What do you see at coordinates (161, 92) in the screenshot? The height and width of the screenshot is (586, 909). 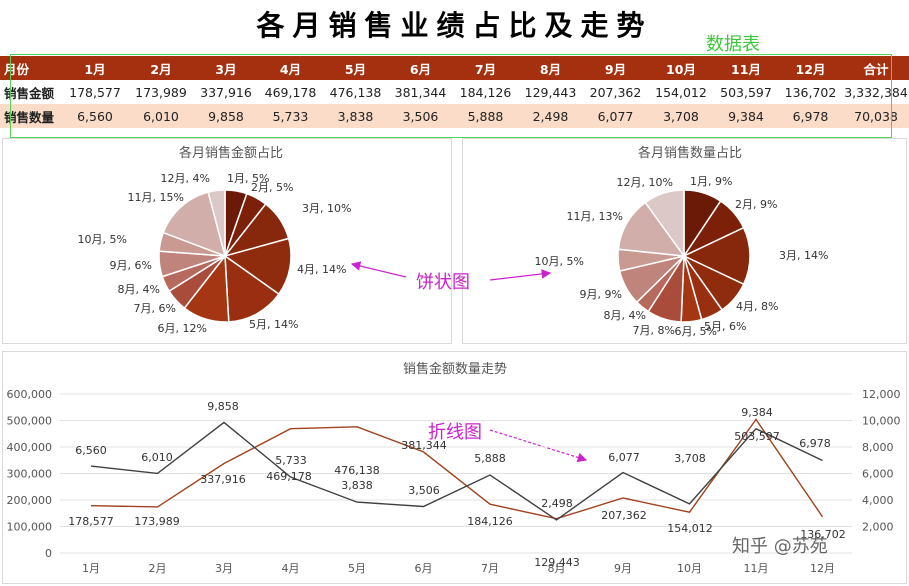 I see `cell-month-2: 173,989` at bounding box center [161, 92].